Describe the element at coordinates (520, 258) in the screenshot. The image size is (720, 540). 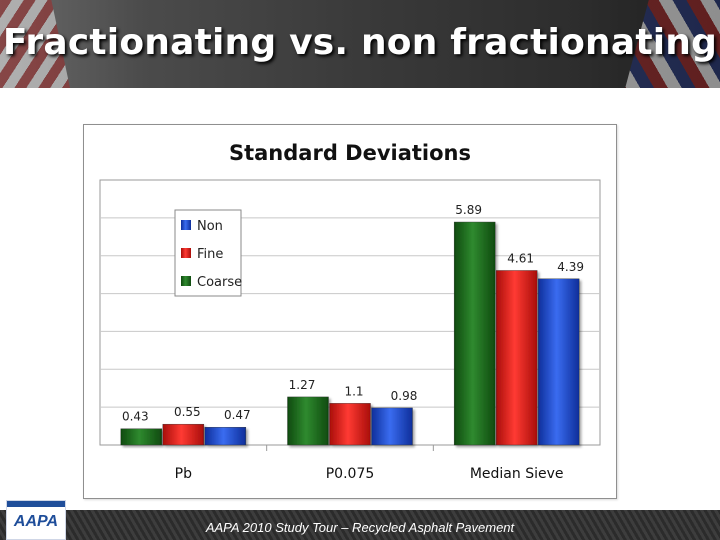
I see `data-label: 4.61` at that location.